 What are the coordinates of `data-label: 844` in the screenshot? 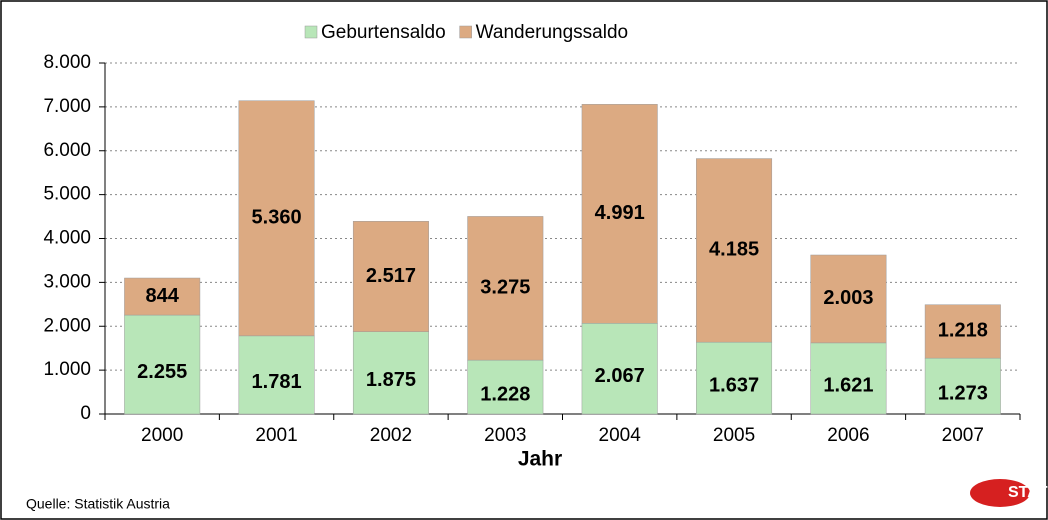 It's located at (163, 296).